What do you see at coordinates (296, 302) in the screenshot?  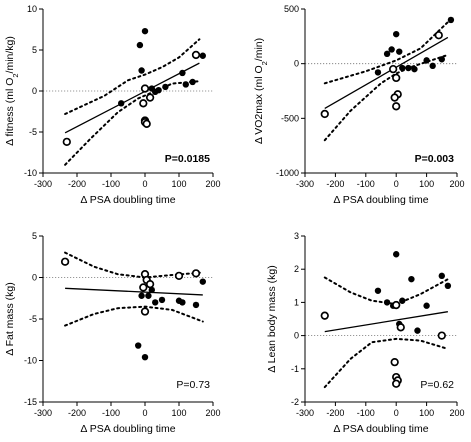 I see `y-tick-label: 1` at bounding box center [296, 302].